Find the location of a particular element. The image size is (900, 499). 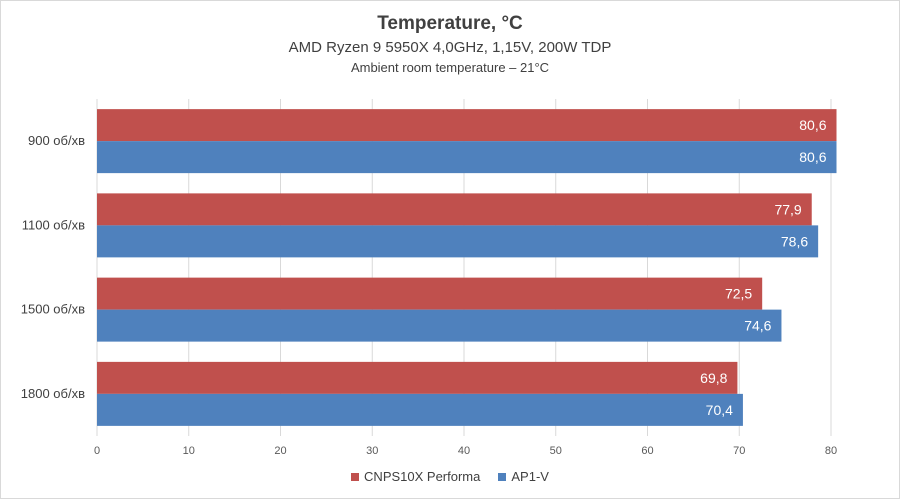

data-label-s2-c2: 78,6 is located at coordinates (794, 241).